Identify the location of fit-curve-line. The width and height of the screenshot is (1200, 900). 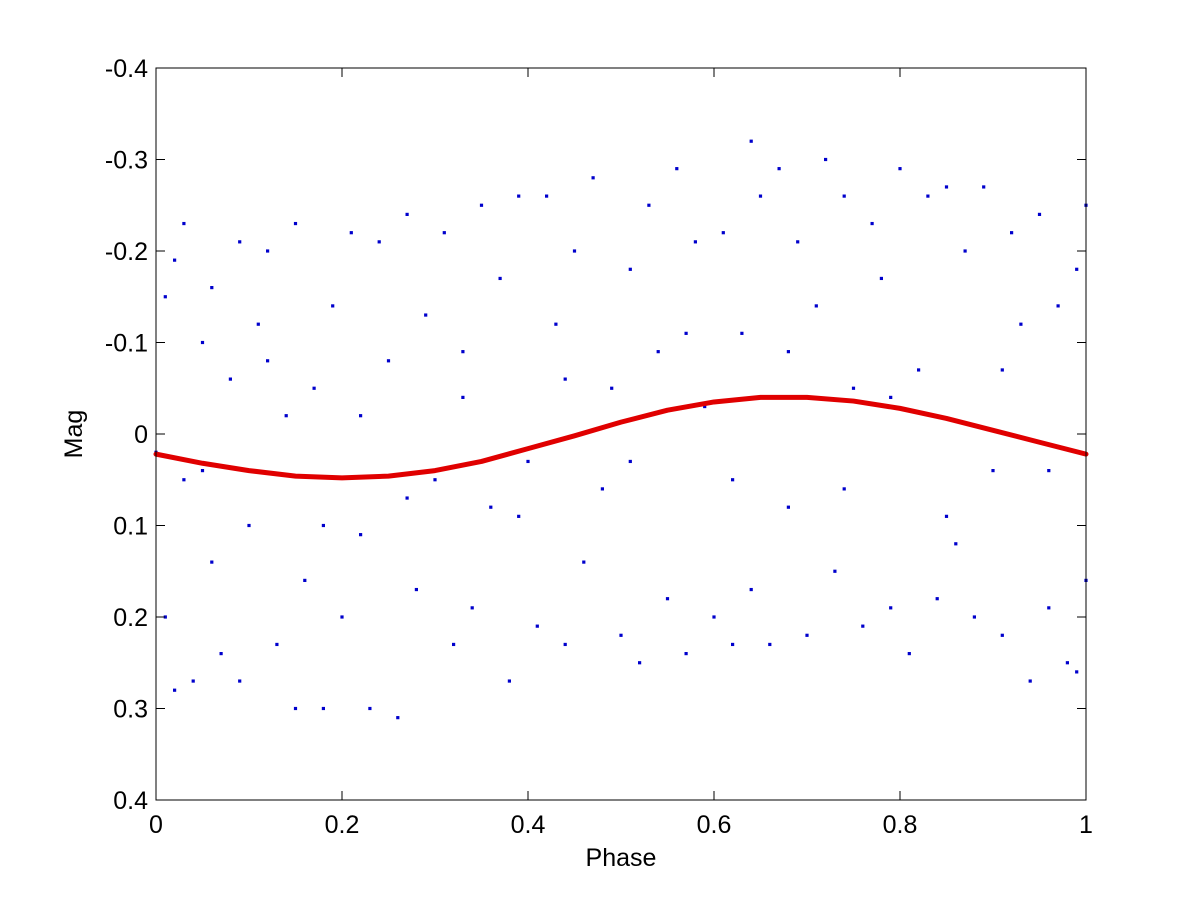
(621, 437).